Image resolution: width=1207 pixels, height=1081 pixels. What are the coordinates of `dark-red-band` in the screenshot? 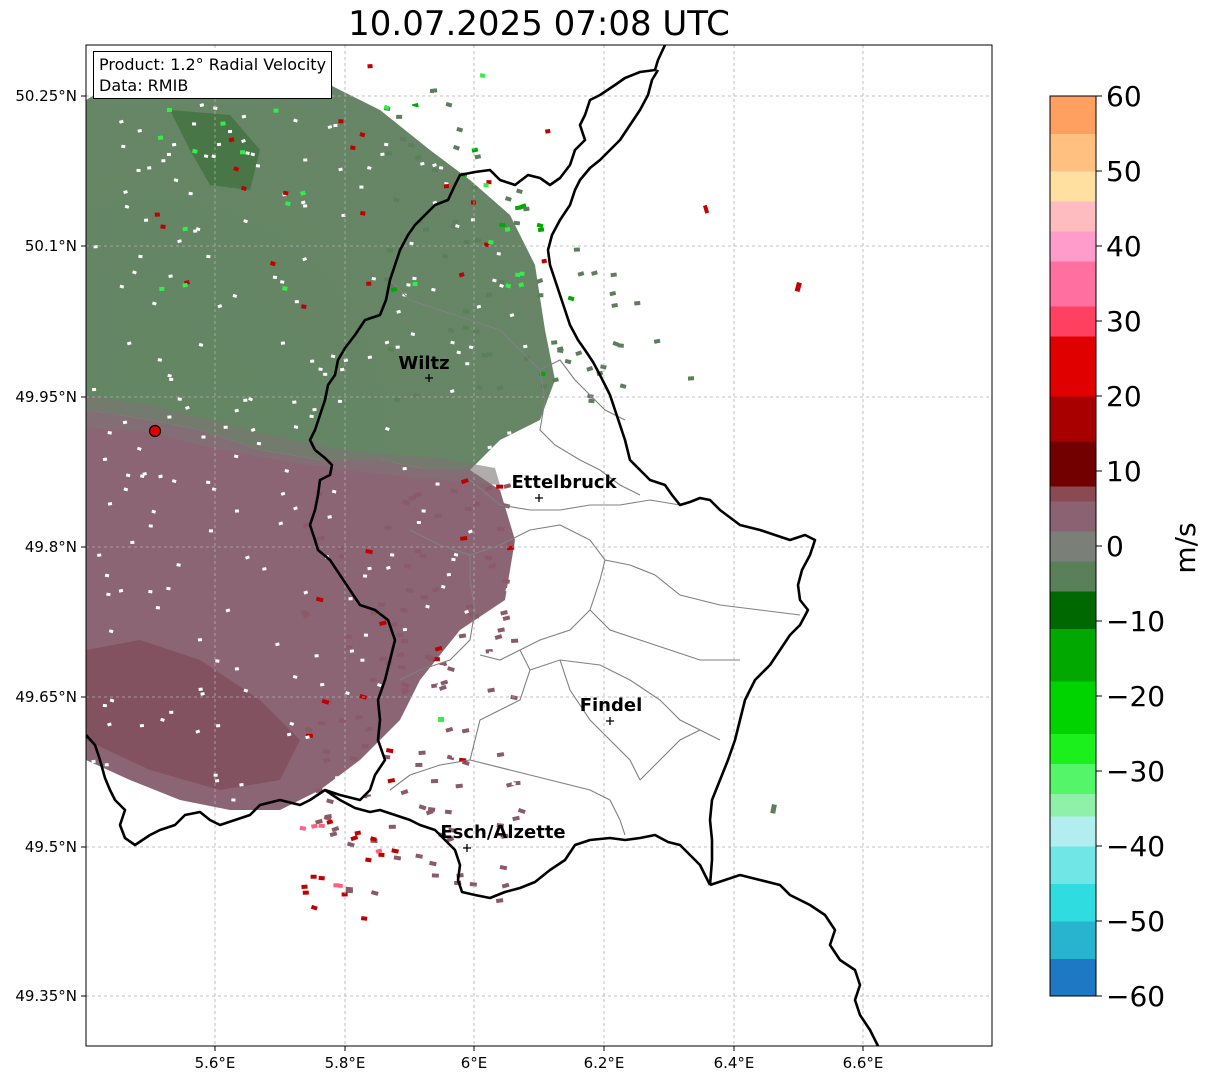 It's located at (193, 715).